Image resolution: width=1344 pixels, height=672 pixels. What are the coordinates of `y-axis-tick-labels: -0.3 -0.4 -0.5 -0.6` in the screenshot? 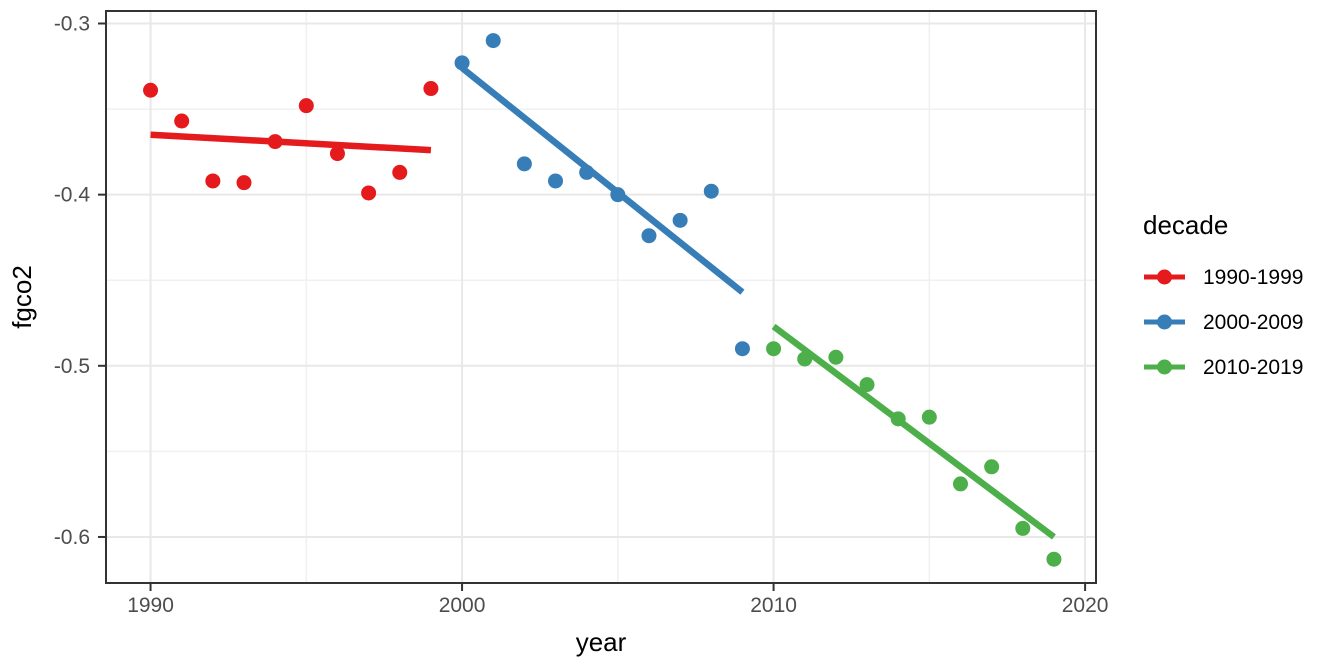 It's located at (72, 280).